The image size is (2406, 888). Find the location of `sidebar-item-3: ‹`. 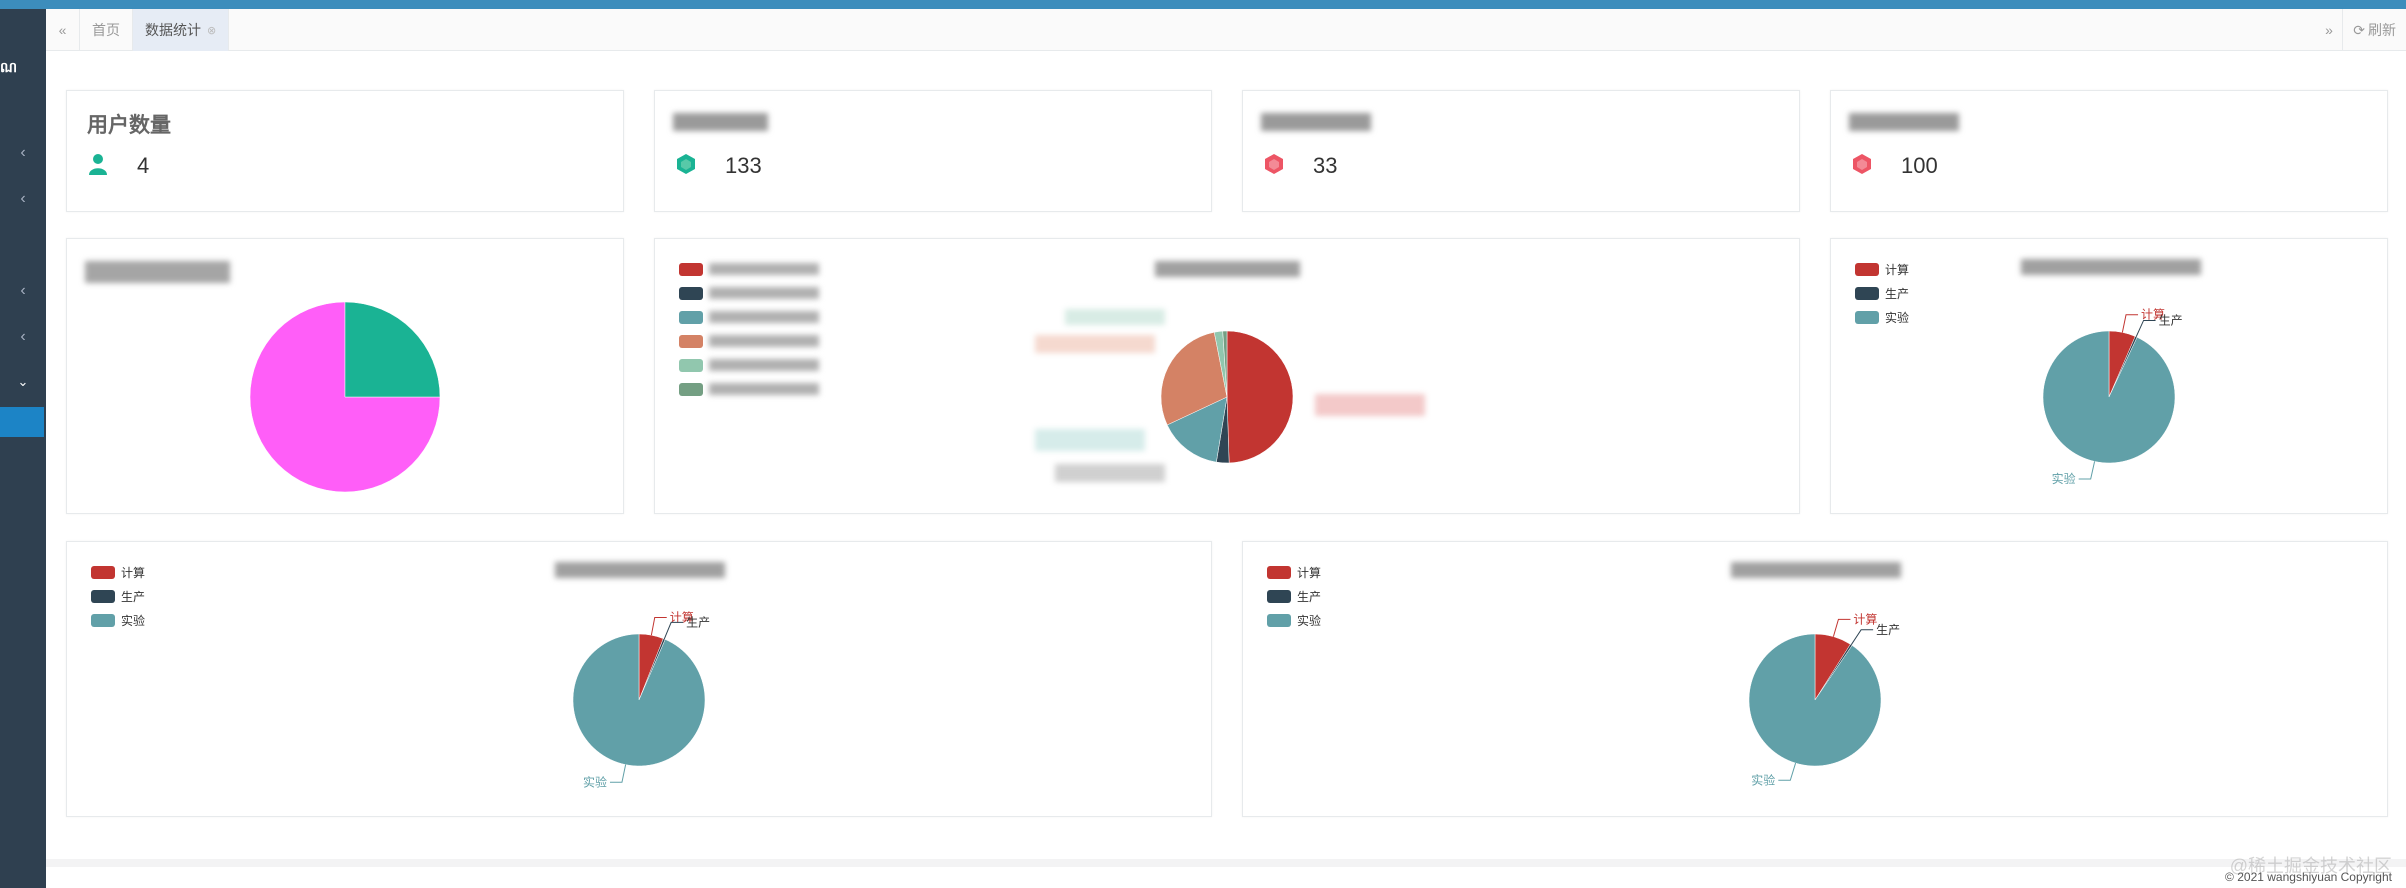

sidebar-item-3: ‹ is located at coordinates (23, 291).